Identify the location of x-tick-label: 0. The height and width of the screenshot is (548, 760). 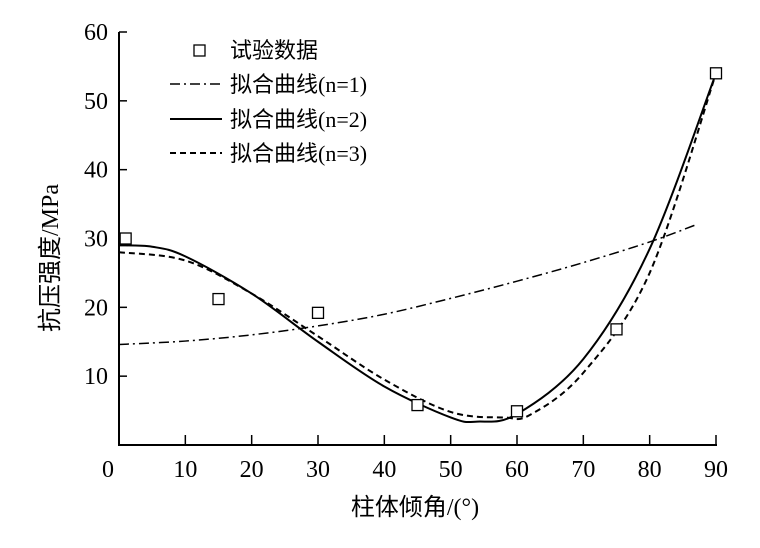
(108, 470).